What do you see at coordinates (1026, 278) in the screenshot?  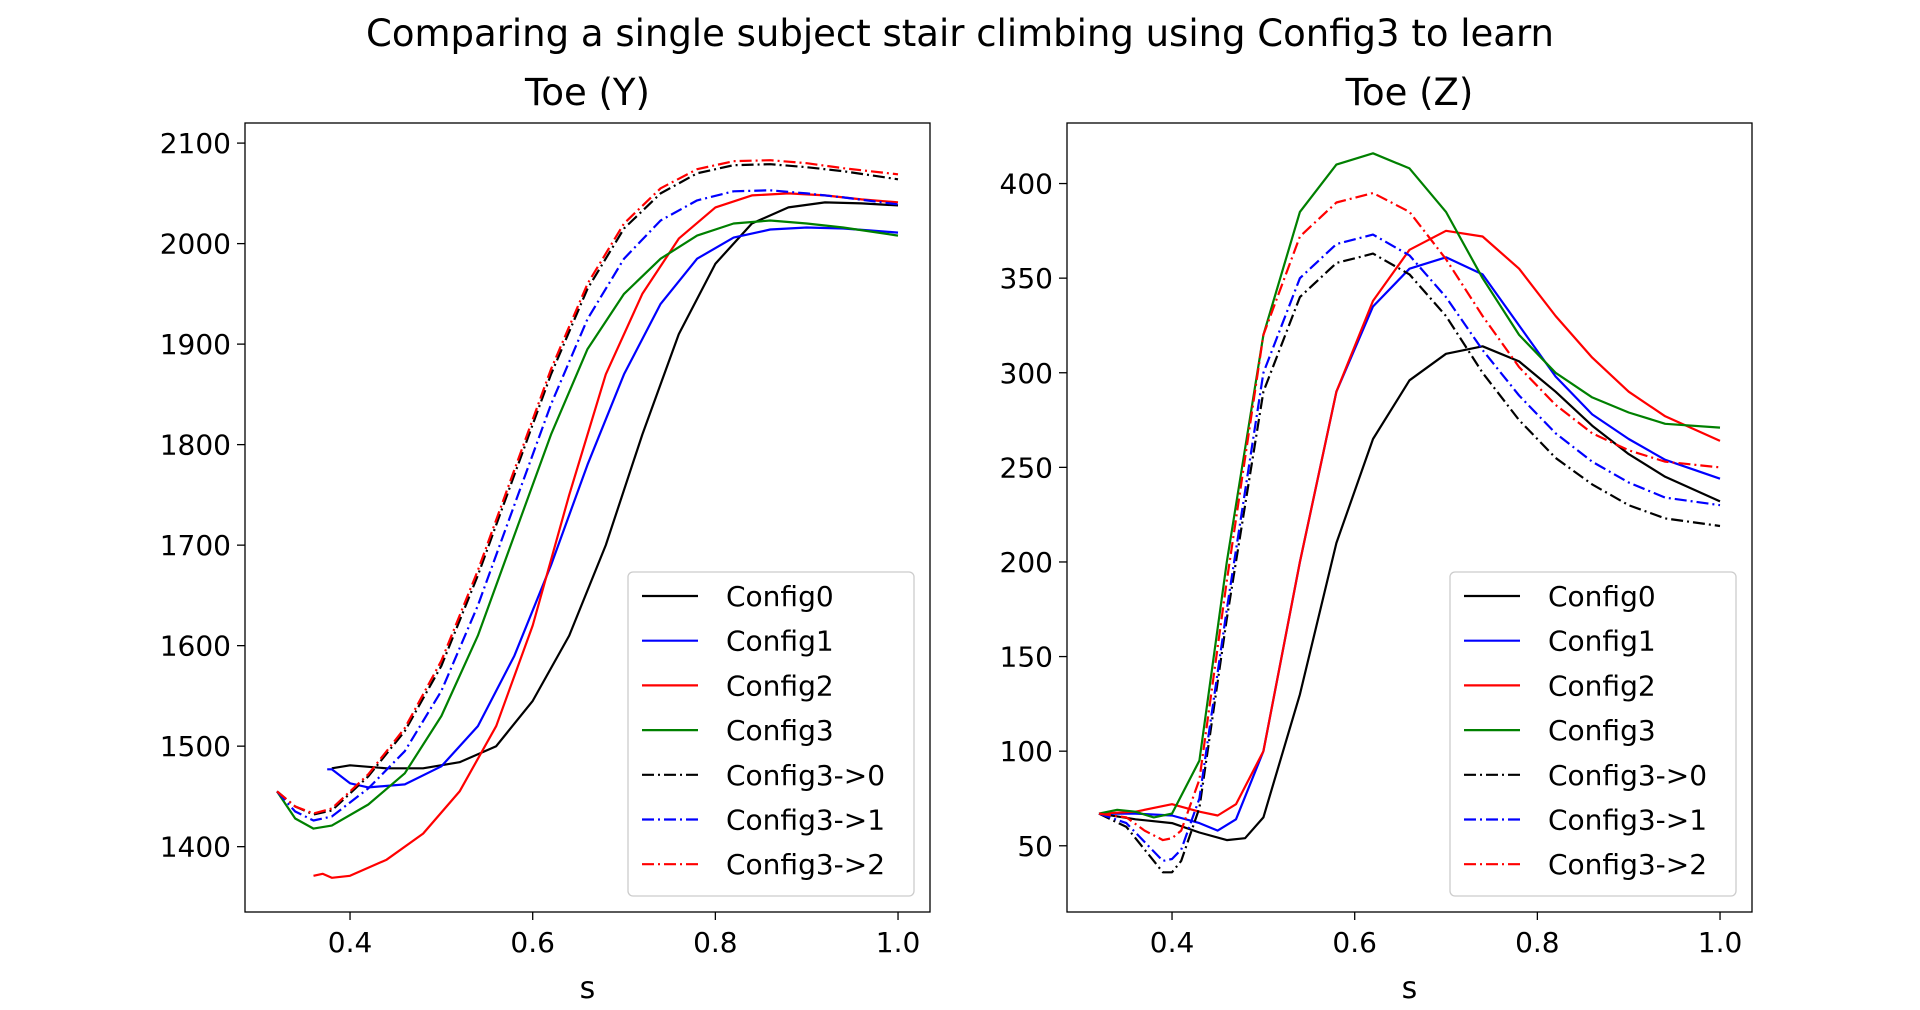 I see `y-tick-label: 350` at bounding box center [1026, 278].